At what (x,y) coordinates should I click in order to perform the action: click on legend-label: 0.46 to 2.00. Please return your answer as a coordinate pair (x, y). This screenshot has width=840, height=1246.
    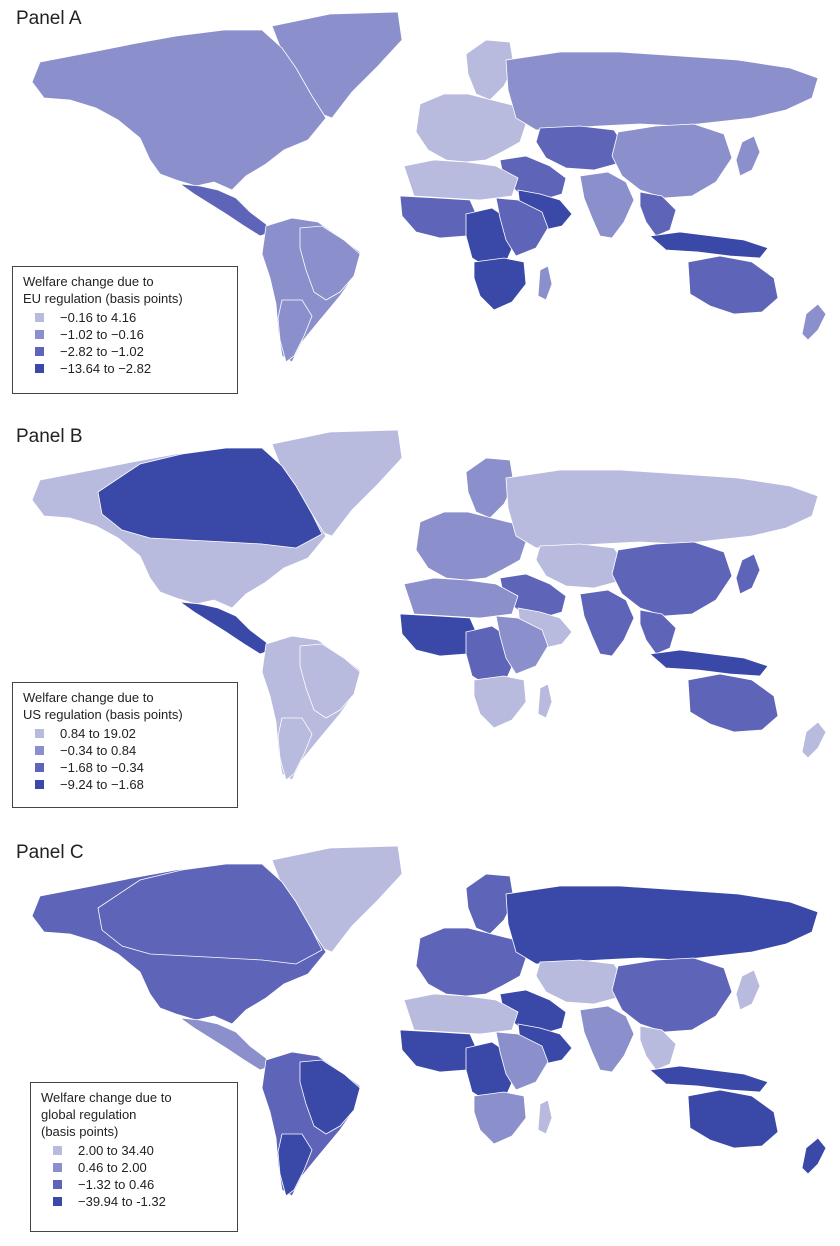
    Looking at the image, I should click on (112, 1167).